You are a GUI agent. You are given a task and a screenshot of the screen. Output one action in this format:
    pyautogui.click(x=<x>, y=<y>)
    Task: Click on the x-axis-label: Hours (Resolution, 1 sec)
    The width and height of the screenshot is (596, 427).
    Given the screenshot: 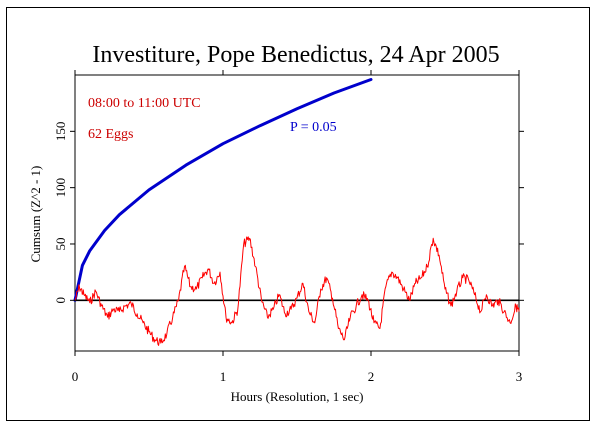 What is the action you would take?
    pyautogui.click(x=297, y=396)
    